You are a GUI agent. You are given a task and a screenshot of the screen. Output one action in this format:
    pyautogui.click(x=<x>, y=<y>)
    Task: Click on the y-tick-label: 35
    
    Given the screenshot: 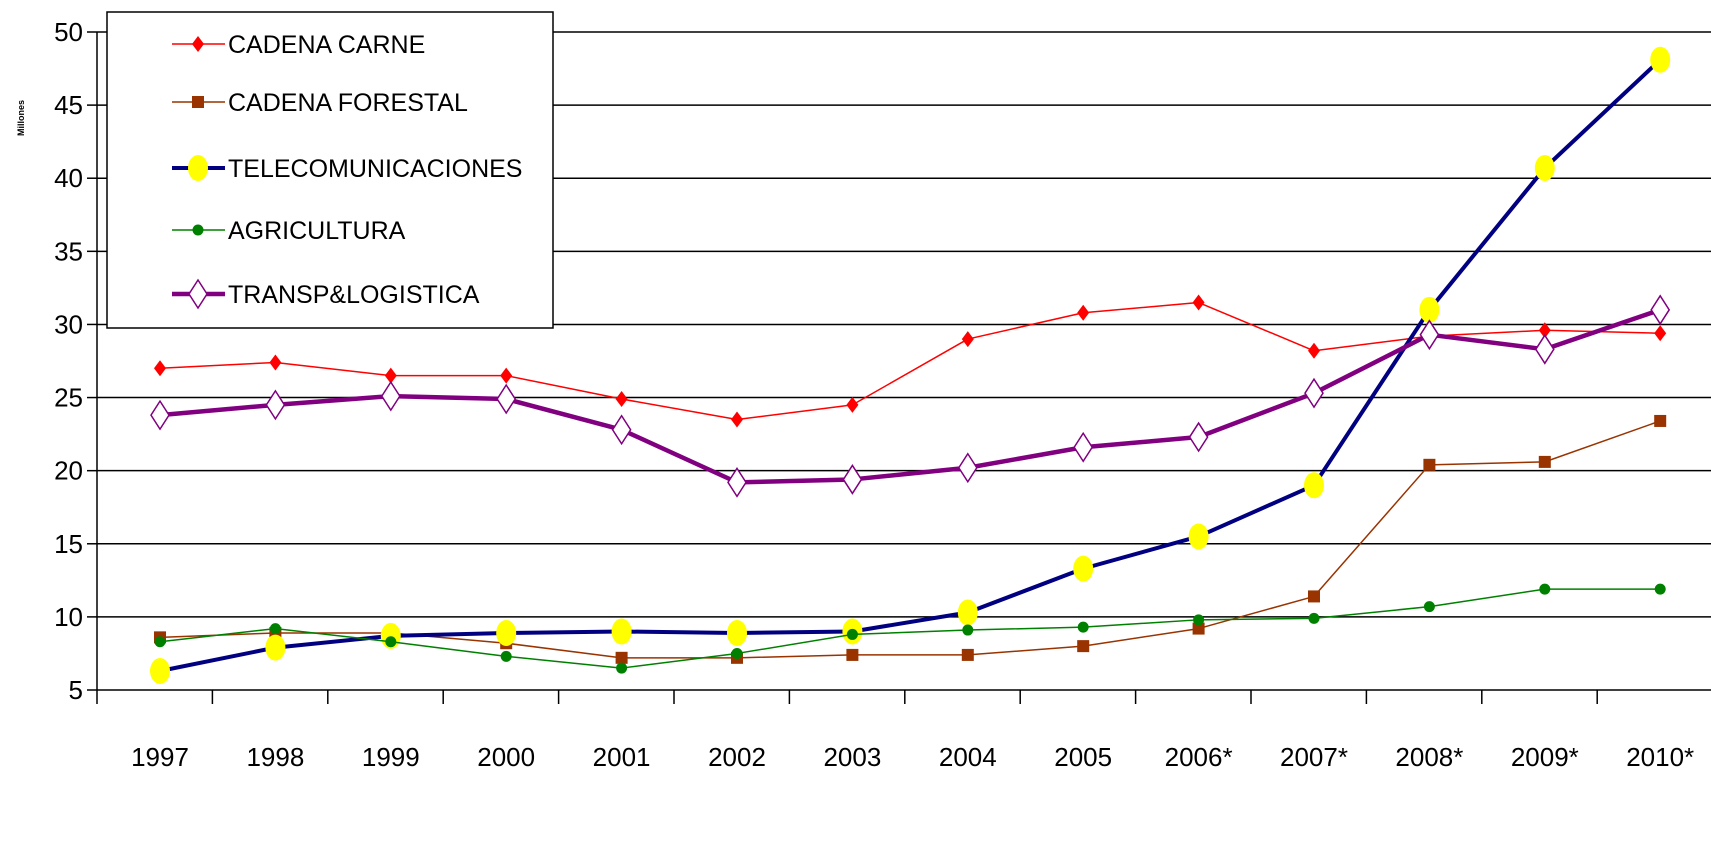 What is the action you would take?
    pyautogui.click(x=68, y=251)
    